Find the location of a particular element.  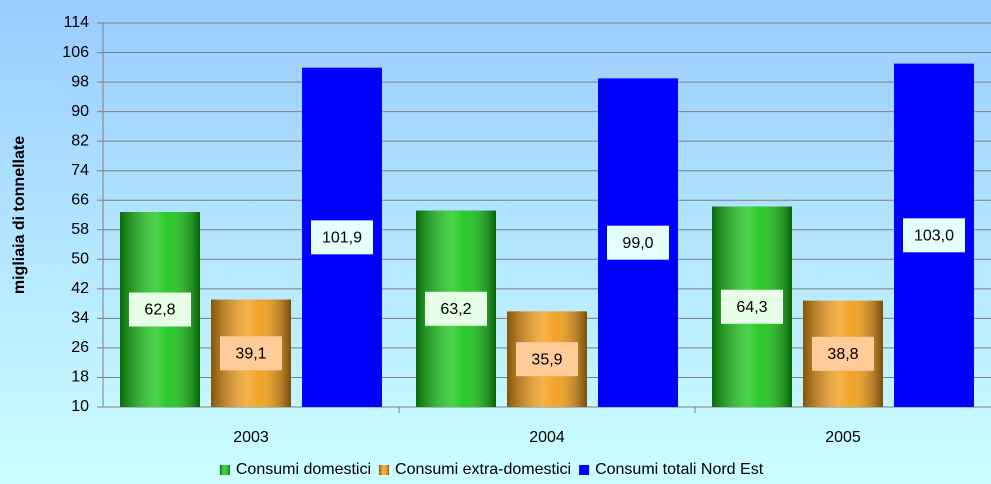

y-tick-label: 58 is located at coordinates (80, 229).